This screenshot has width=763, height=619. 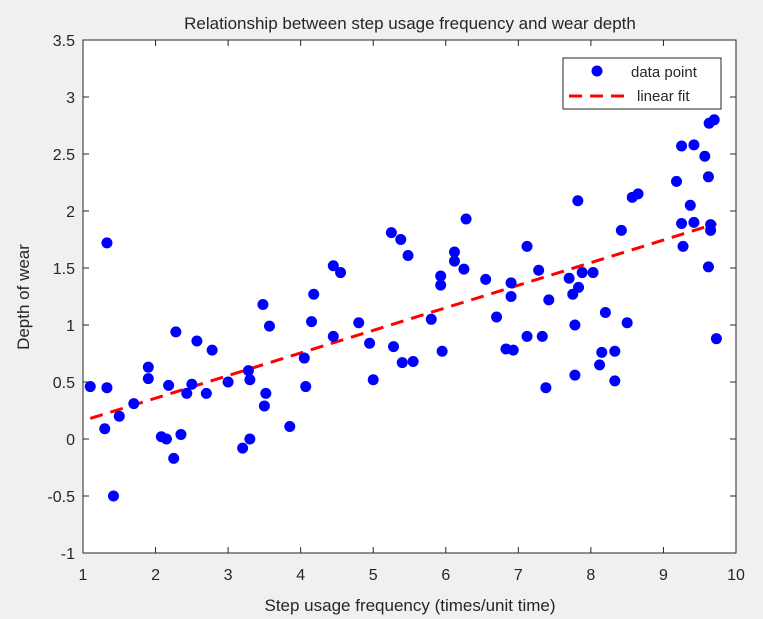 What do you see at coordinates (664, 72) in the screenshot?
I see `legend-label-data-point: data point` at bounding box center [664, 72].